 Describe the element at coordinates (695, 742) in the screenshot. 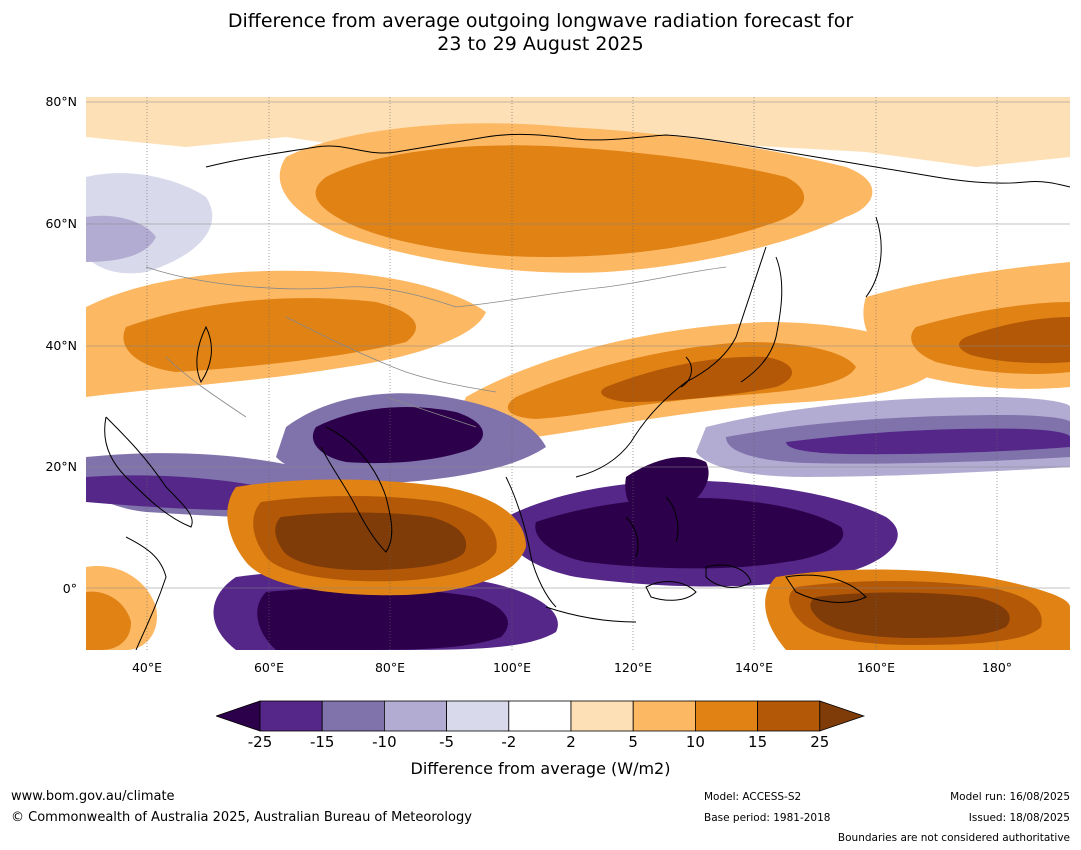

I see `colorbar-tick-label: 10` at that location.